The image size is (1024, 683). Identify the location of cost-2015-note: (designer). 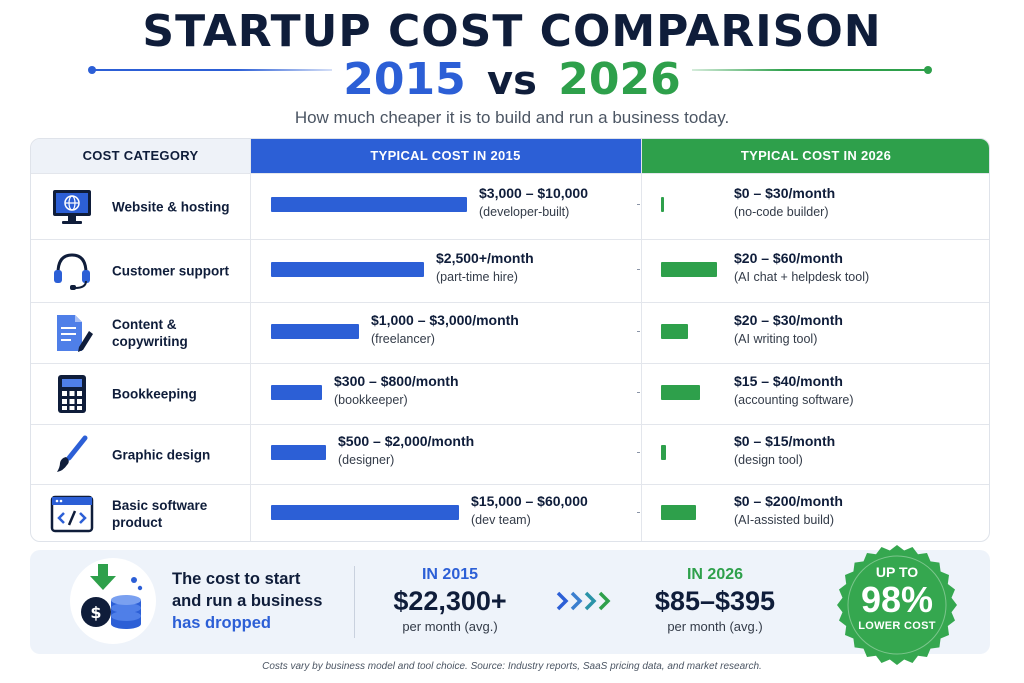
(366, 460).